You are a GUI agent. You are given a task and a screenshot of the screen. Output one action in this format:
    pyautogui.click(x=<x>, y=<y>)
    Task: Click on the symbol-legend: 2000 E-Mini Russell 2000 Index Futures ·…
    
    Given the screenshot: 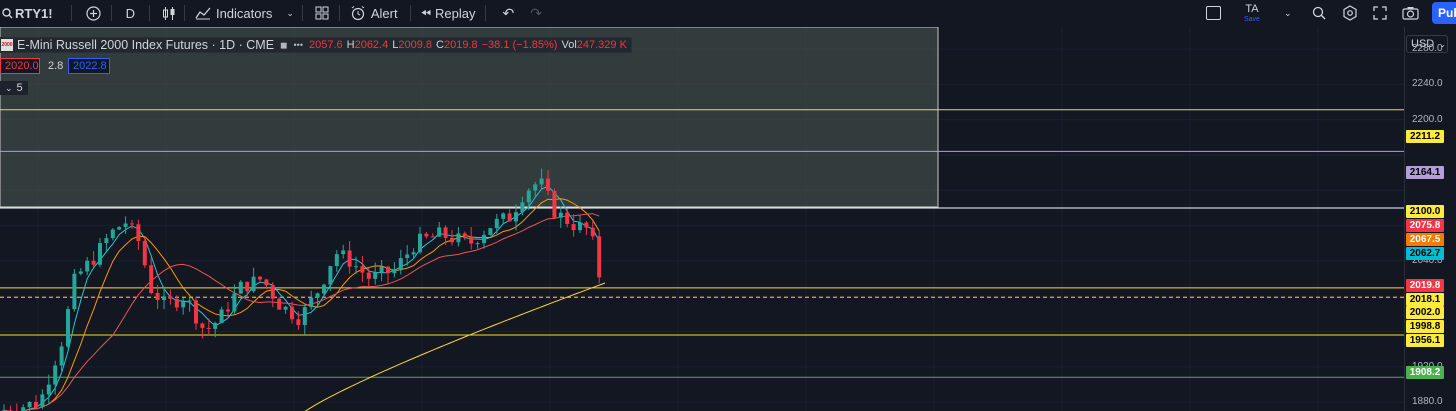 What is the action you would take?
    pyautogui.click(x=316, y=45)
    